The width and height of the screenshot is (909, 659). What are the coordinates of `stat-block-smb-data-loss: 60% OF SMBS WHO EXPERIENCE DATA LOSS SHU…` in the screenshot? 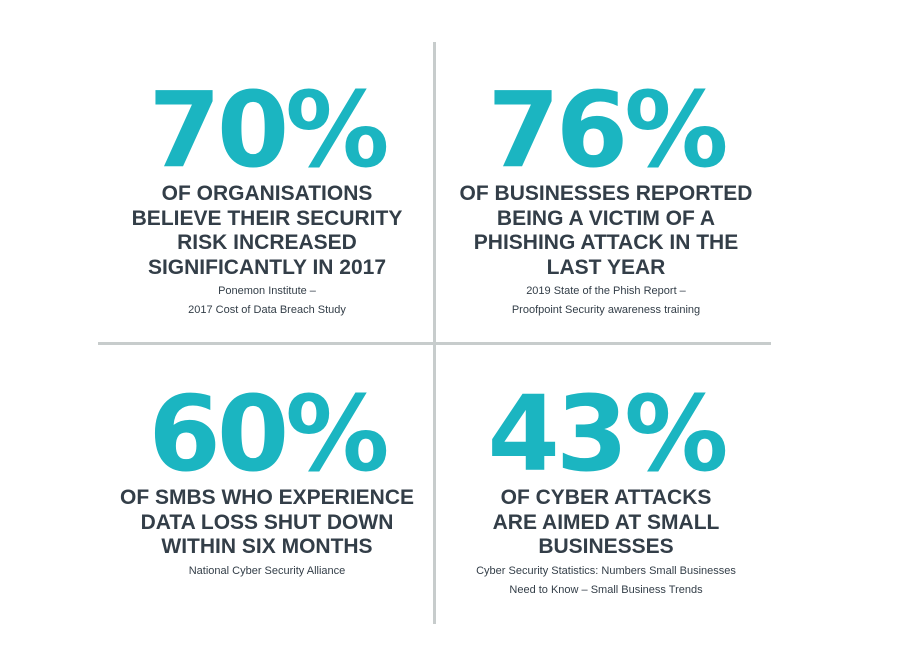 It's located at (267, 481).